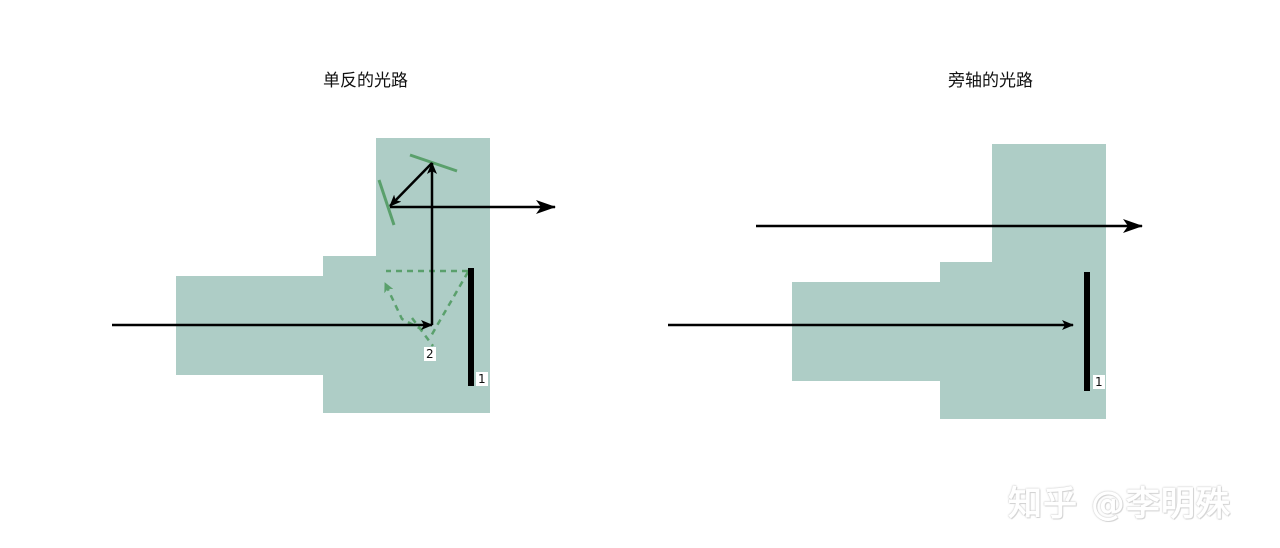 This screenshot has width=1280, height=548. I want to click on slr-title: 单反的光路, so click(365, 81).